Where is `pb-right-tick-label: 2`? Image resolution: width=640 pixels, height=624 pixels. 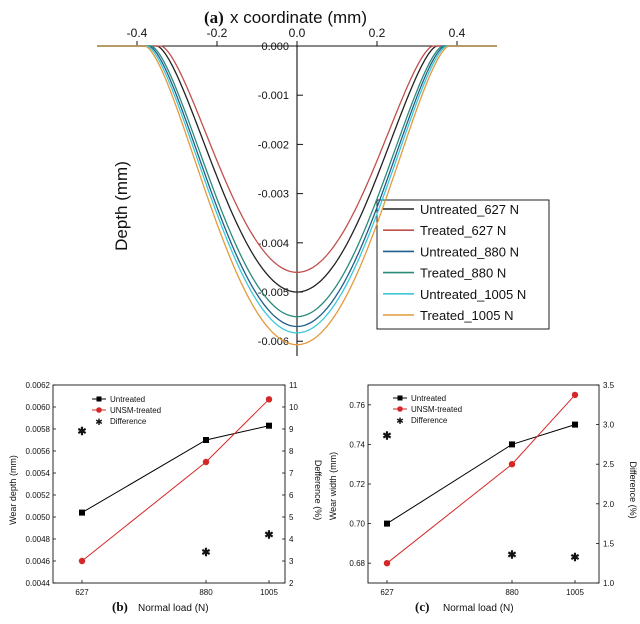 pb-right-tick-label: 2 is located at coordinates (291, 583).